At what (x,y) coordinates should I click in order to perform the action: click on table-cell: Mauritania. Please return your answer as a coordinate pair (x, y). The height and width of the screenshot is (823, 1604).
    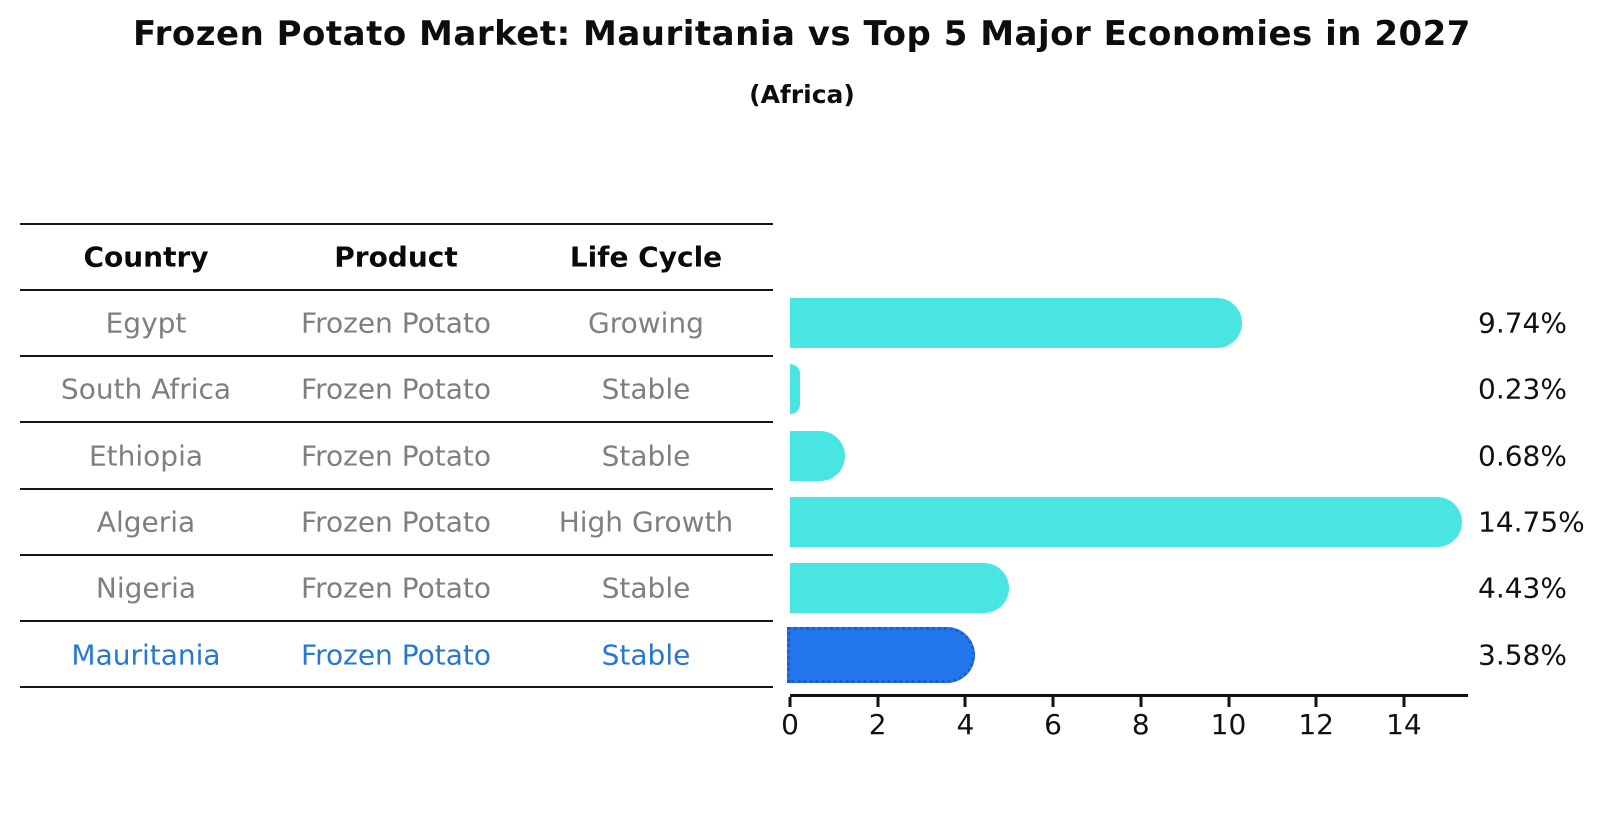
    Looking at the image, I should click on (146, 655).